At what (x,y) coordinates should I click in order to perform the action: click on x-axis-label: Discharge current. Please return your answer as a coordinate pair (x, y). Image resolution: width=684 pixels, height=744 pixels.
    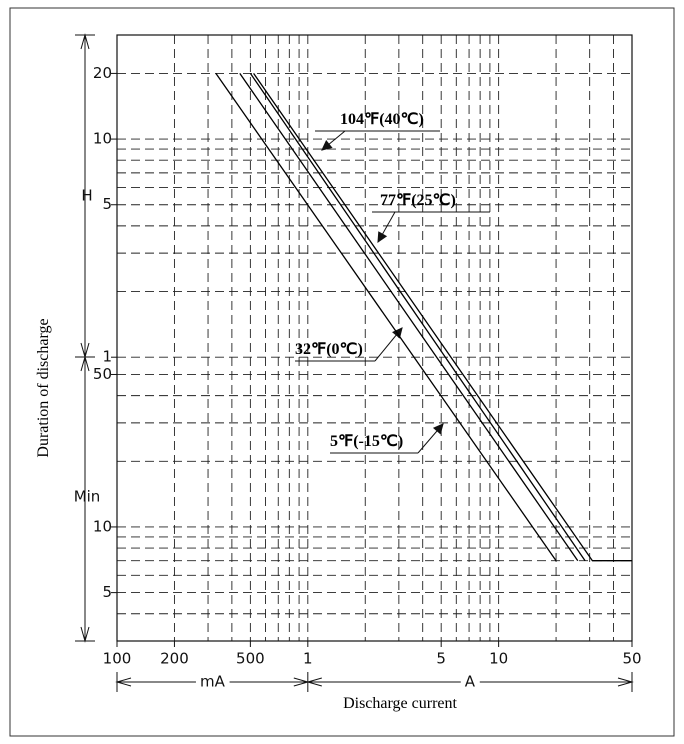
    Looking at the image, I should click on (400, 703).